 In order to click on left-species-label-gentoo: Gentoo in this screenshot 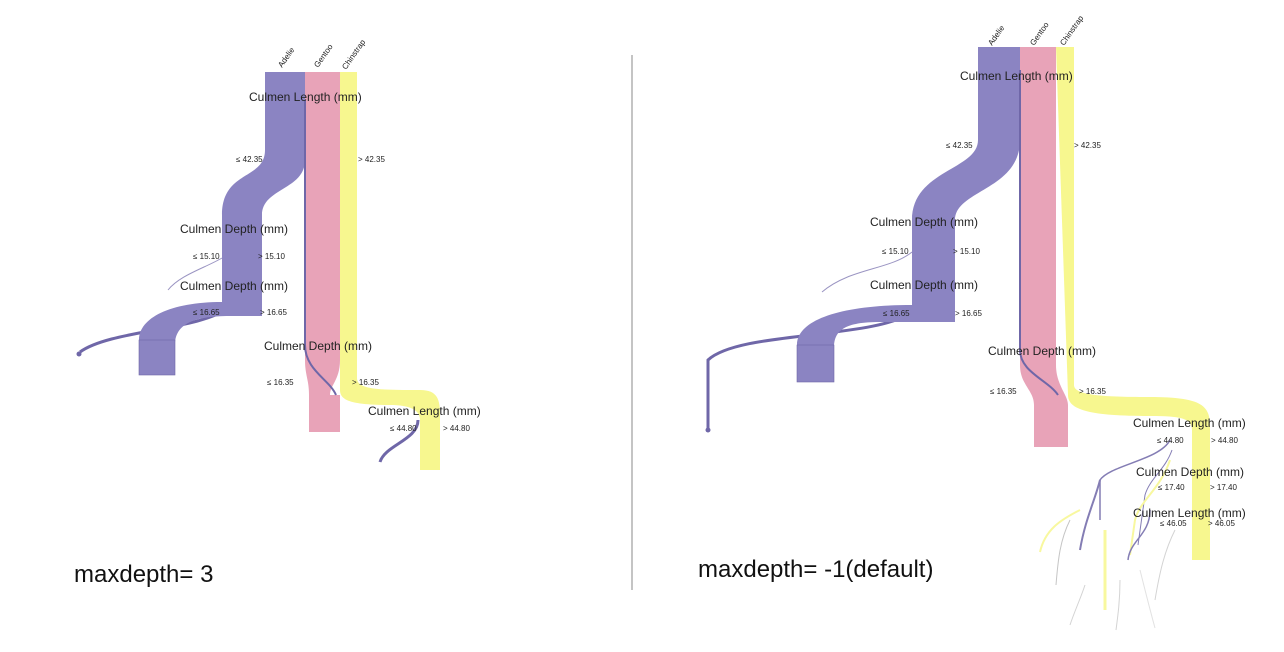, I will do `click(323, 55)`.